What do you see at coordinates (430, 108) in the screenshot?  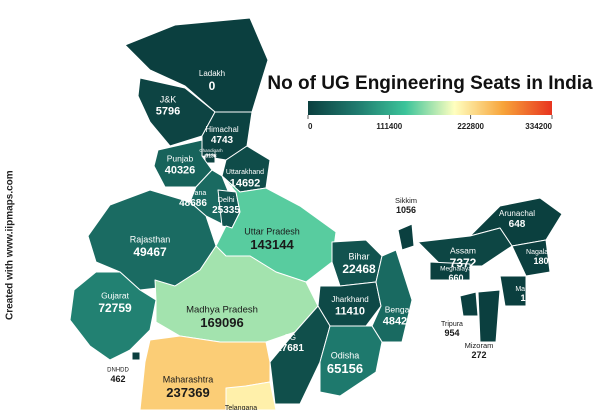 I see `colorbar` at bounding box center [430, 108].